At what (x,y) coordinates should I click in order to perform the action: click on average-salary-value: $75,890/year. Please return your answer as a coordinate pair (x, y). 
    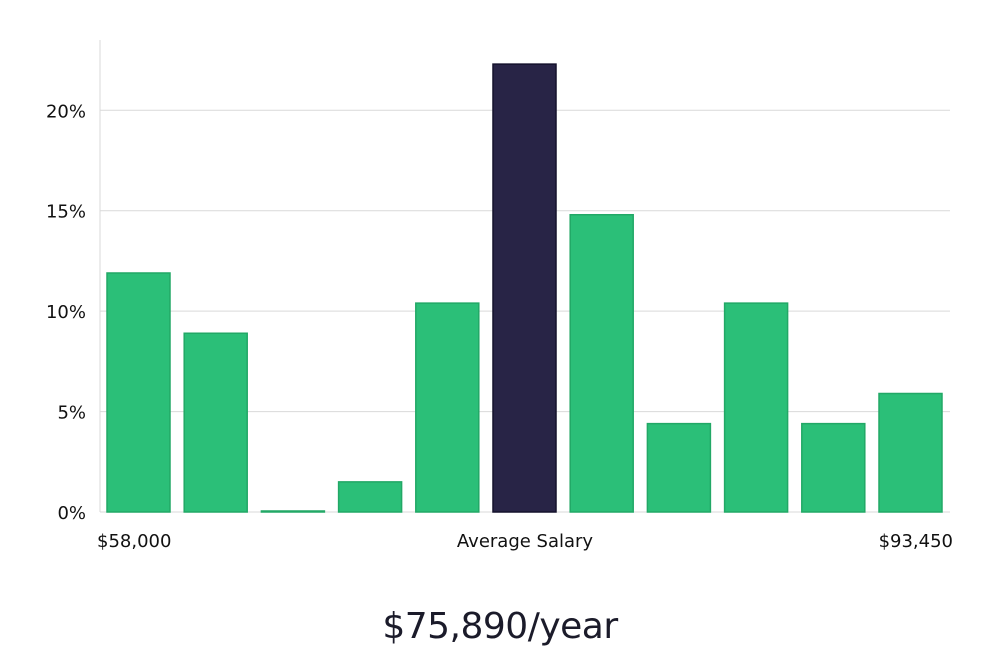
    Looking at the image, I should click on (500, 626).